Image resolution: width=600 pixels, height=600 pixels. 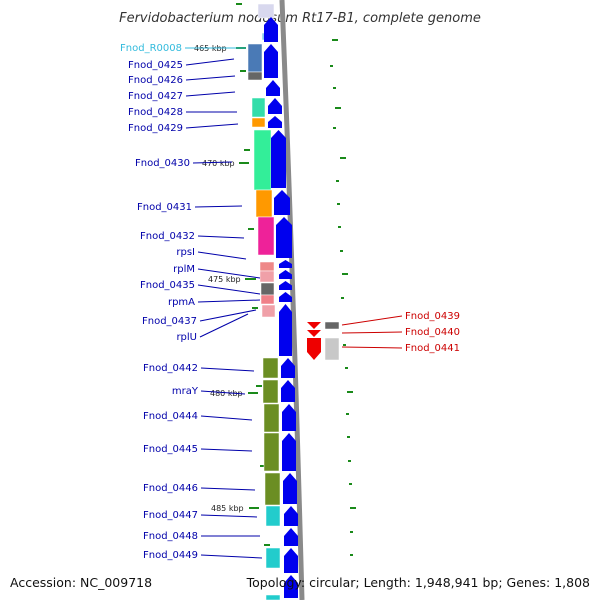 I want to click on gene-label: Fnod_0425, so click(x=155, y=65).